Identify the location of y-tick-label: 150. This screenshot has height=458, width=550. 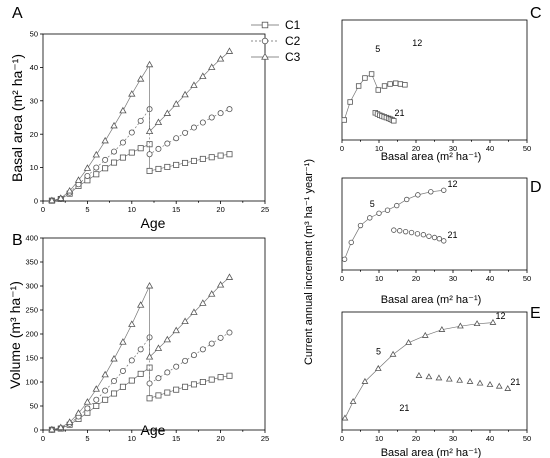
(31, 358).